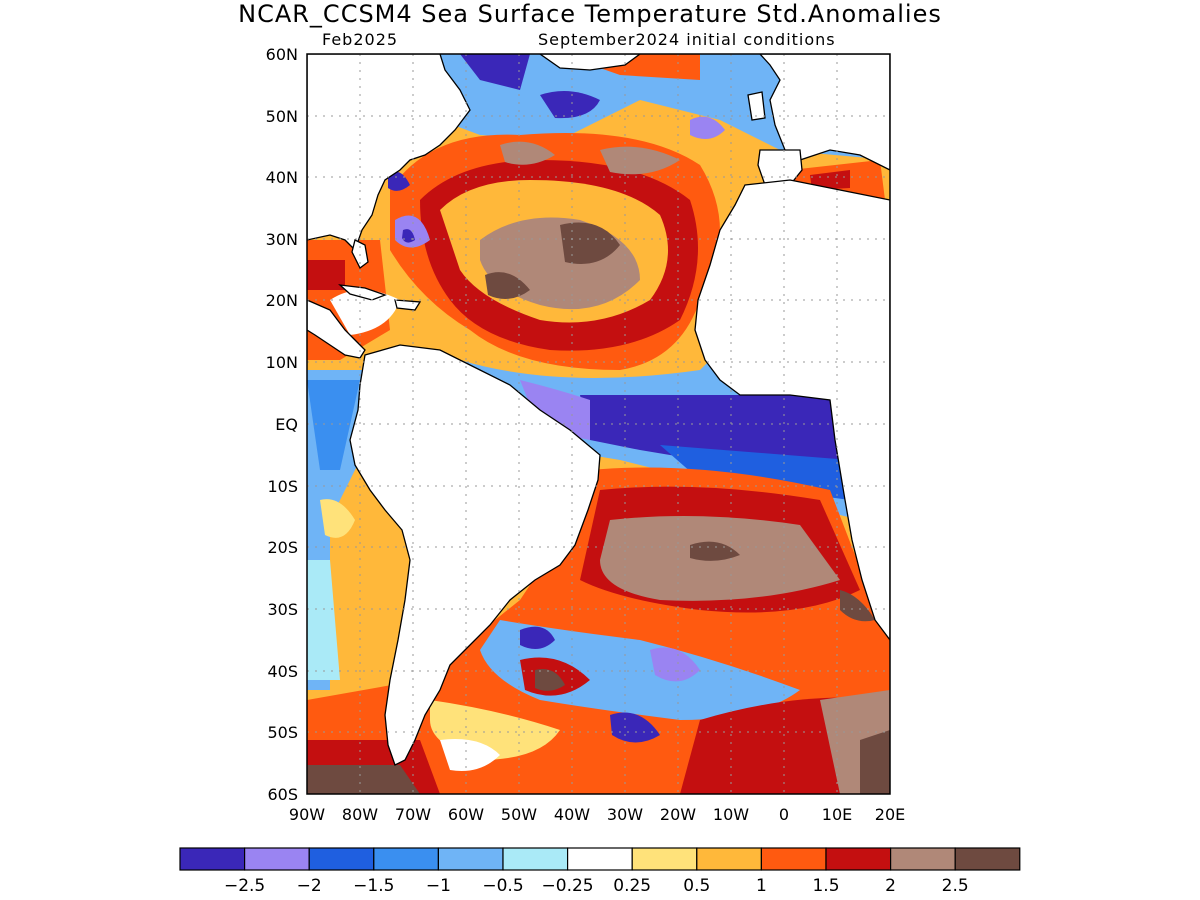 Image resolution: width=1200 pixels, height=900 pixels. What do you see at coordinates (955, 886) in the screenshot?
I see `colorbar-label: 2.5` at bounding box center [955, 886].